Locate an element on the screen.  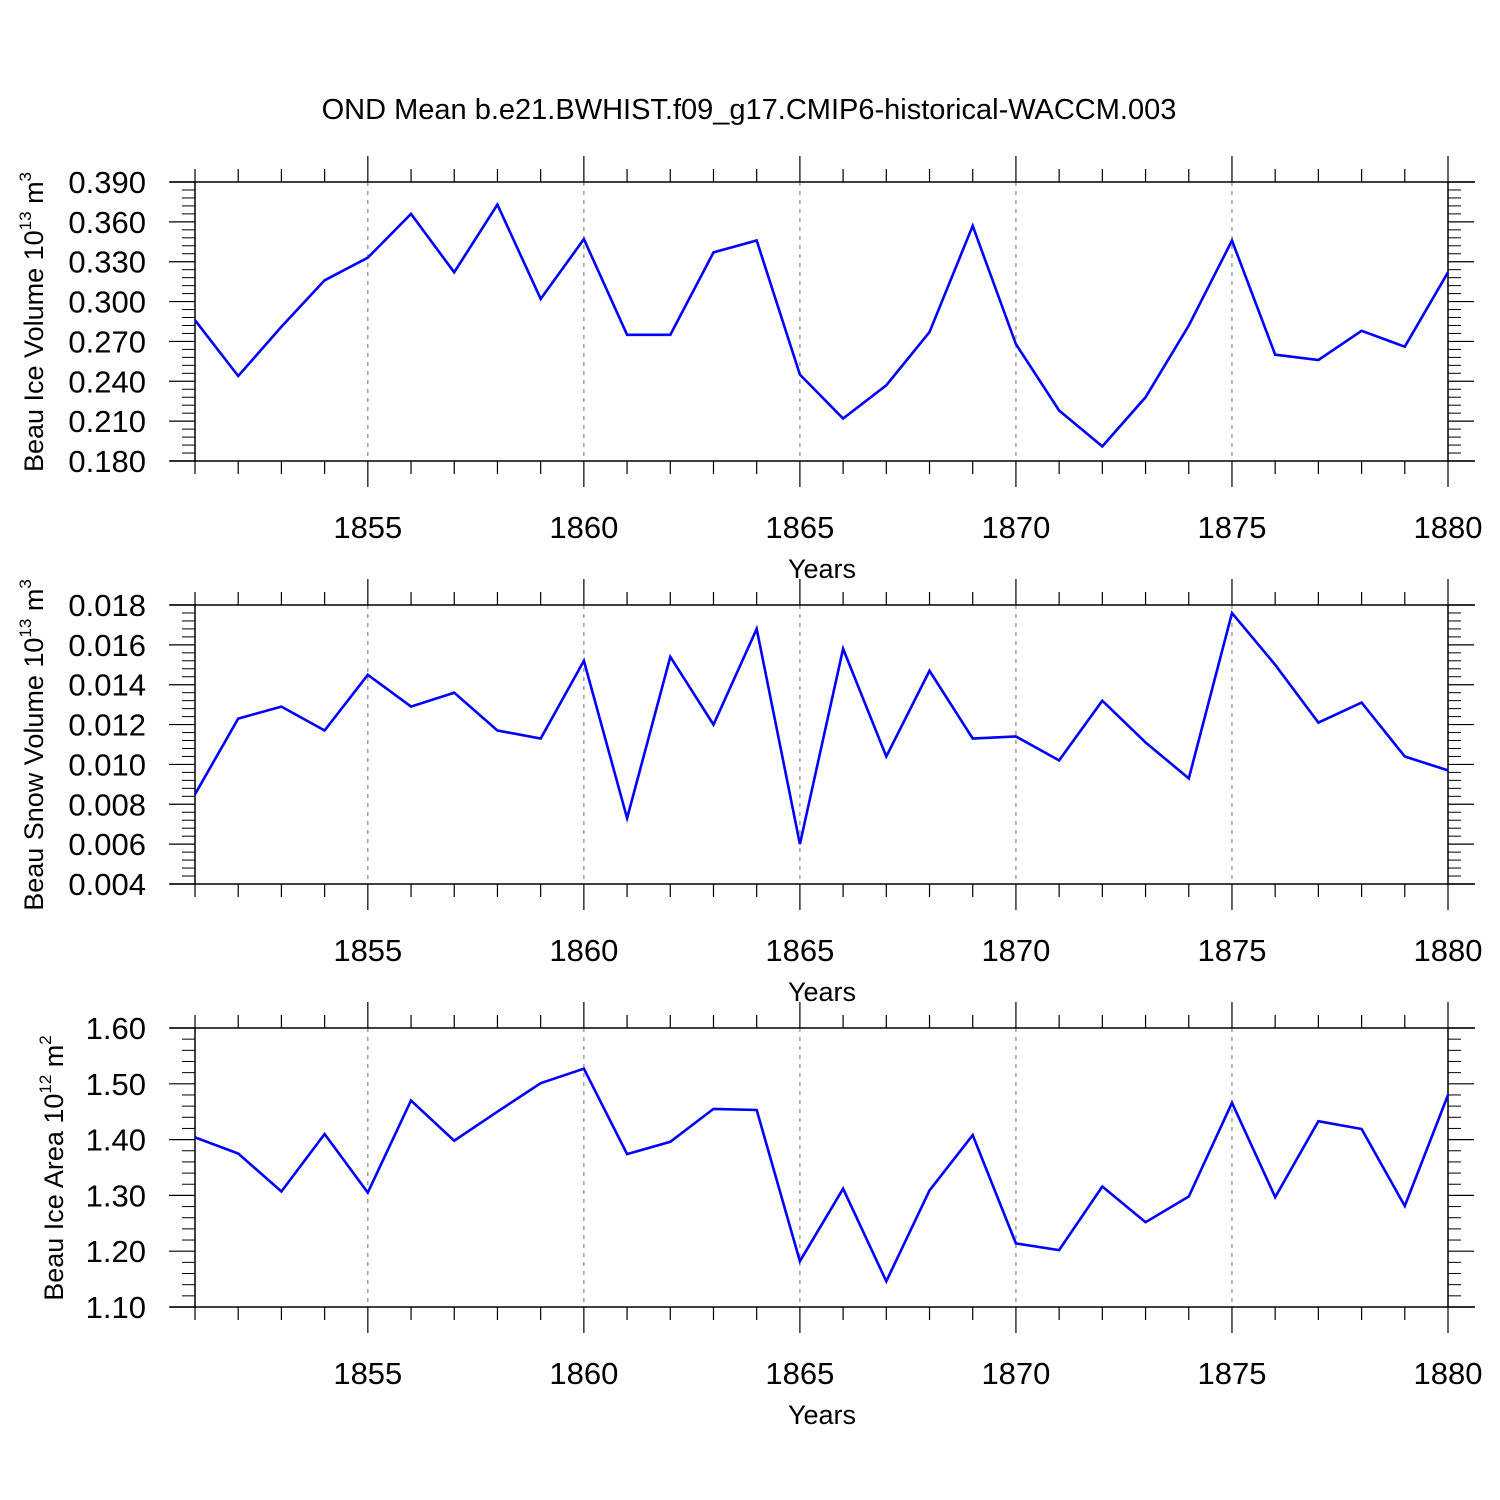
y-tick-label: 0.006 is located at coordinates (107, 844).